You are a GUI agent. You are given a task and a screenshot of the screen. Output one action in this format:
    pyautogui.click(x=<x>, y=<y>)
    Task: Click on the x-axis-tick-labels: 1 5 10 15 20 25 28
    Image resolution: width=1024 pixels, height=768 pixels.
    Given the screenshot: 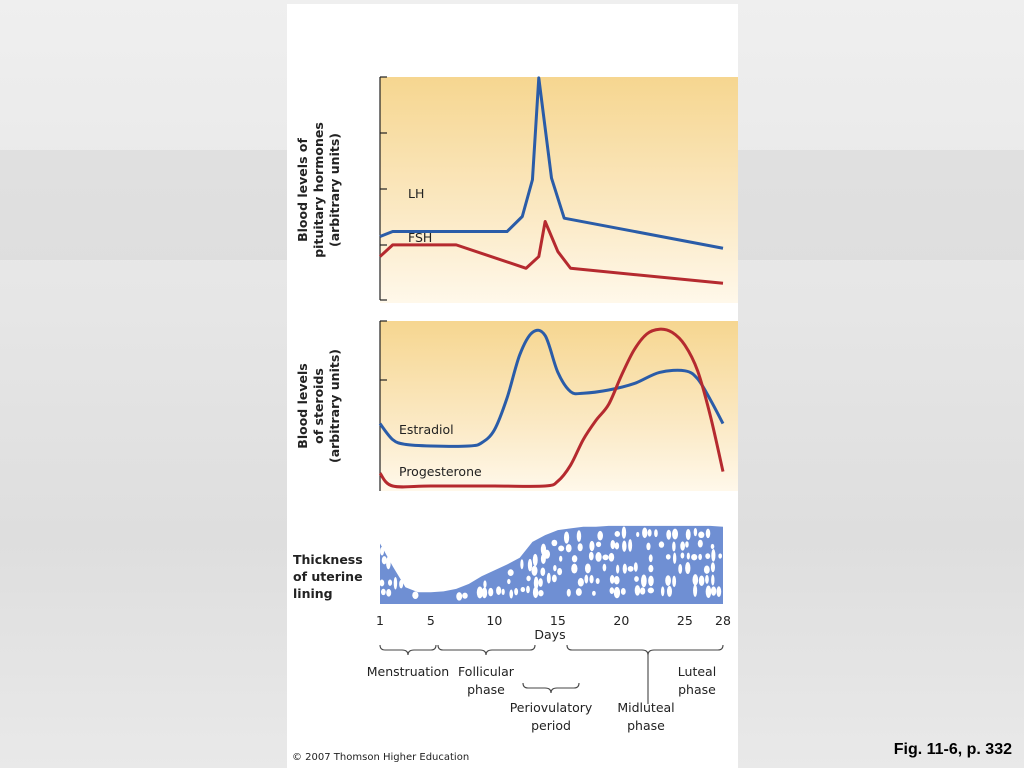 What is the action you would take?
    pyautogui.click(x=553, y=620)
    